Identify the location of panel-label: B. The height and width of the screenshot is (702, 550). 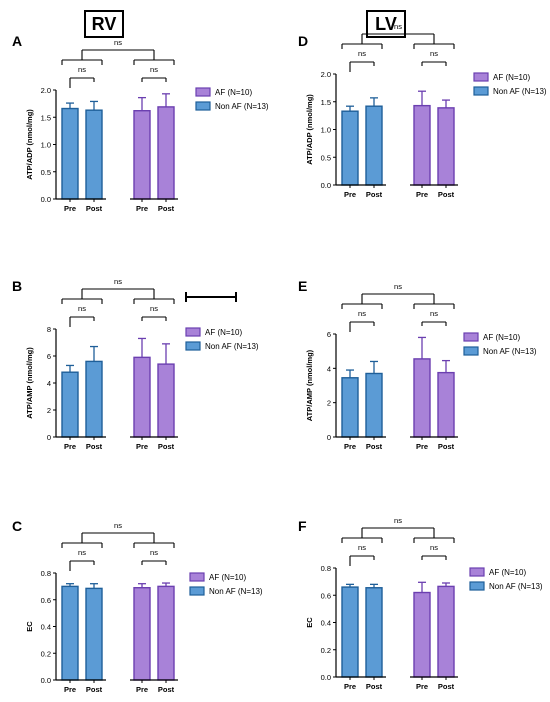
(17, 286).